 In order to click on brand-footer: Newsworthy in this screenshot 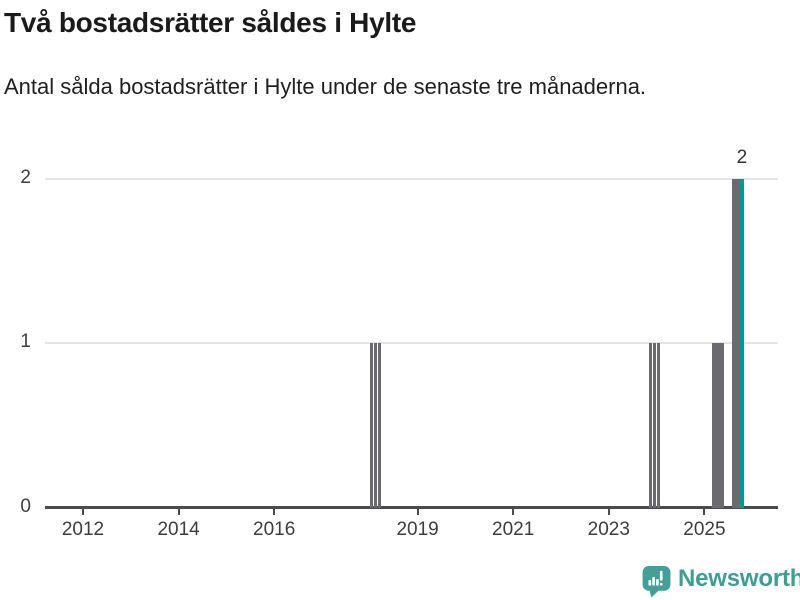, I will do `click(721, 581)`.